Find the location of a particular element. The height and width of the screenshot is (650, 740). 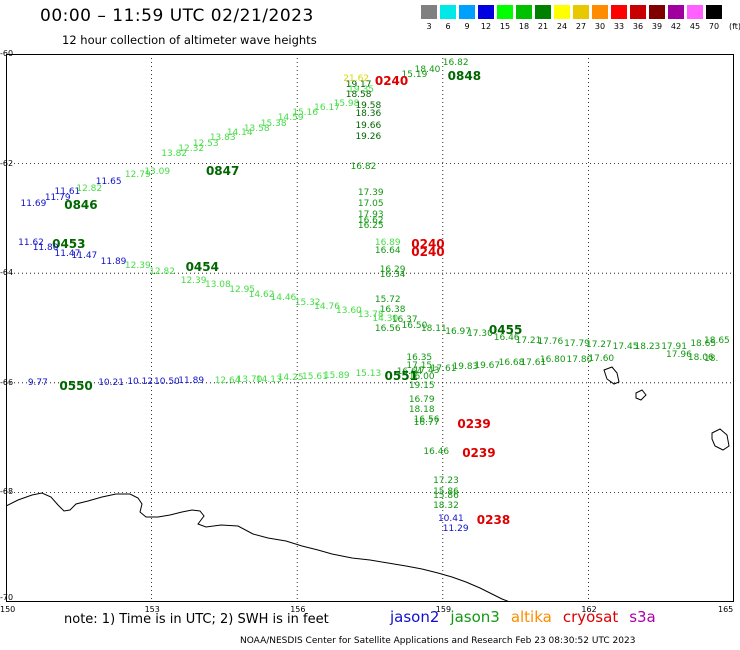

wave-height-label: 16.80 is located at coordinates (552, 360).